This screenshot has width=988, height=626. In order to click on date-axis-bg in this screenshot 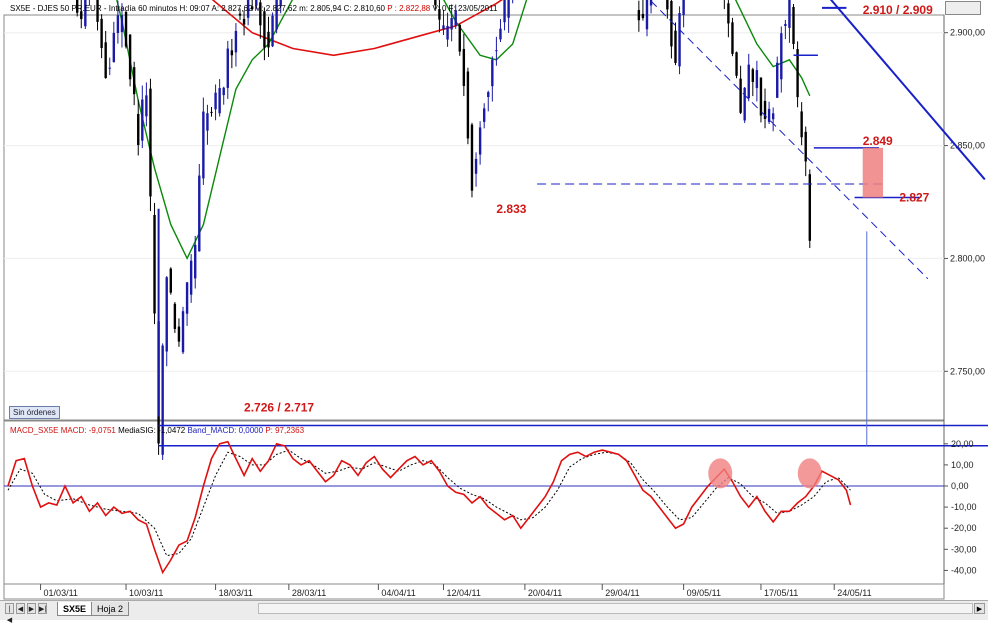, I will do `click(474, 591)`.